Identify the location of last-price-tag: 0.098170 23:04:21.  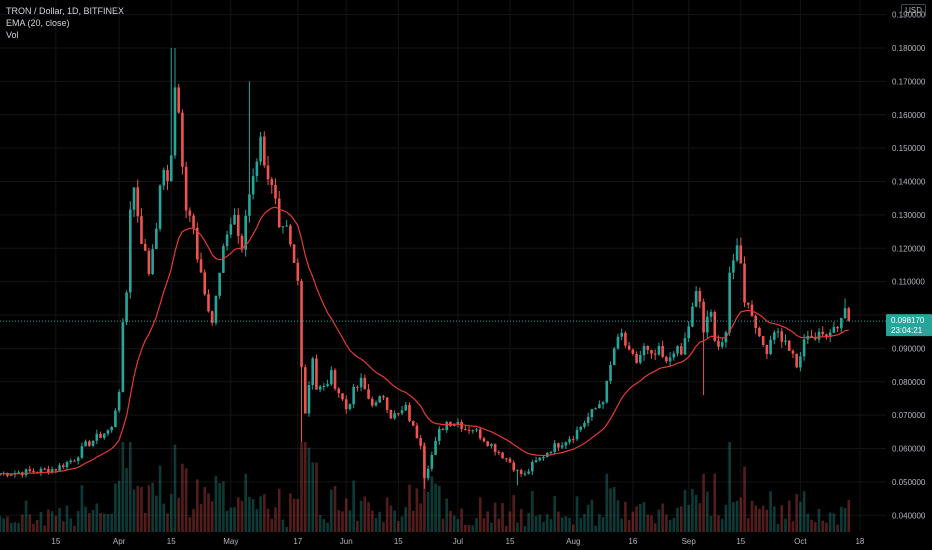
(909, 325).